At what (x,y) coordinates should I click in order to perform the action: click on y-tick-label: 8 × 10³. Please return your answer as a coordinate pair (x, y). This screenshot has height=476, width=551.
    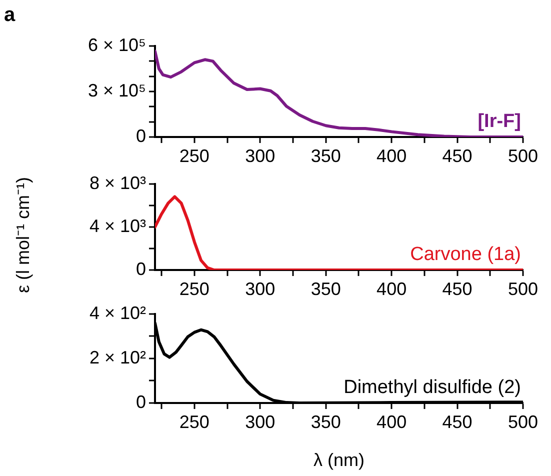
    Looking at the image, I should click on (117, 182).